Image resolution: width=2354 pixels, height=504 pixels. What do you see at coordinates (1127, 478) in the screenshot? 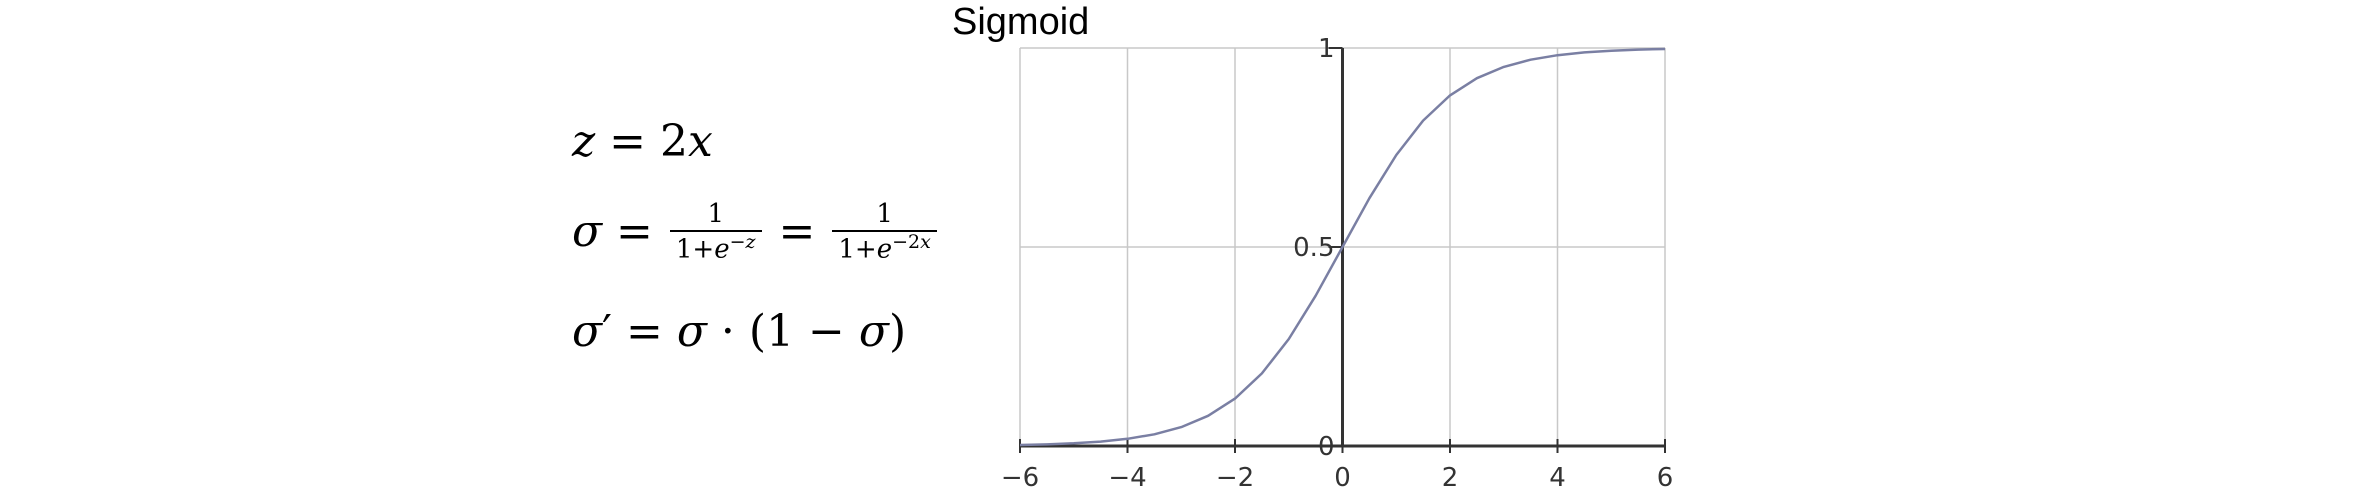
I see `x-tick-label: −4` at bounding box center [1127, 478].